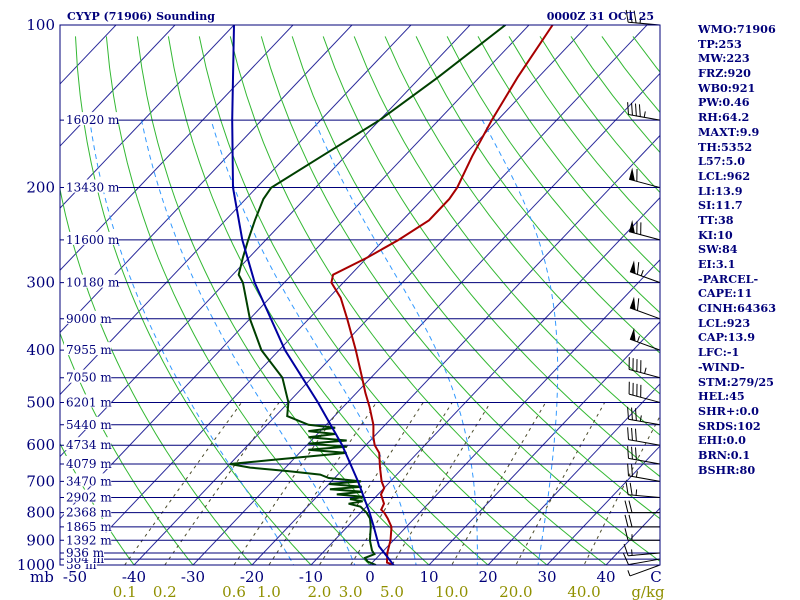 The image size is (800, 600). What do you see at coordinates (655, 577) in the screenshot?
I see `temperature-unit-label: C` at bounding box center [655, 577].